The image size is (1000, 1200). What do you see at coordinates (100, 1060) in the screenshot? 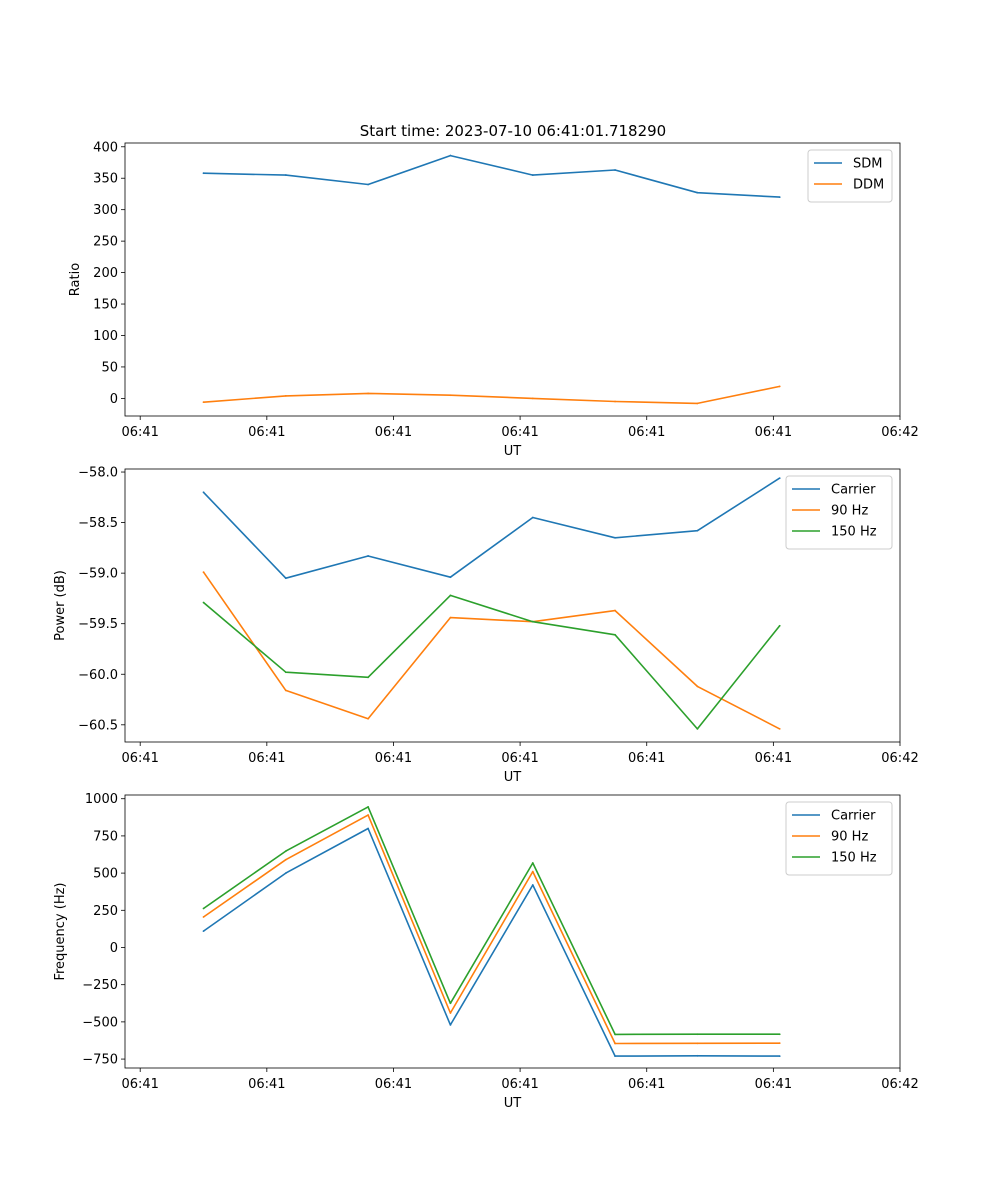
I see `y-tick-label: −750` at bounding box center [100, 1060].